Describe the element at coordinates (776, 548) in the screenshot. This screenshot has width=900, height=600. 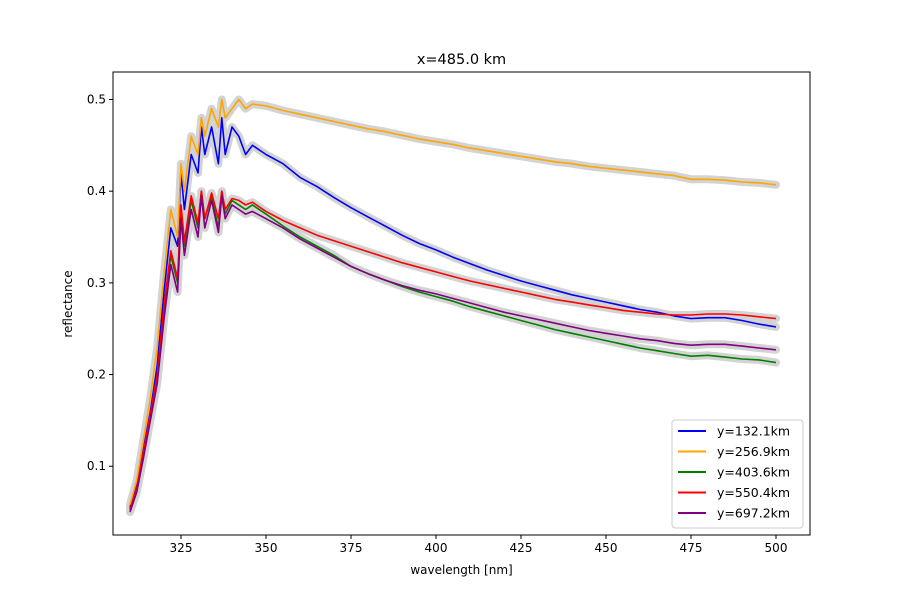
I see `x-tick-label: 500` at that location.